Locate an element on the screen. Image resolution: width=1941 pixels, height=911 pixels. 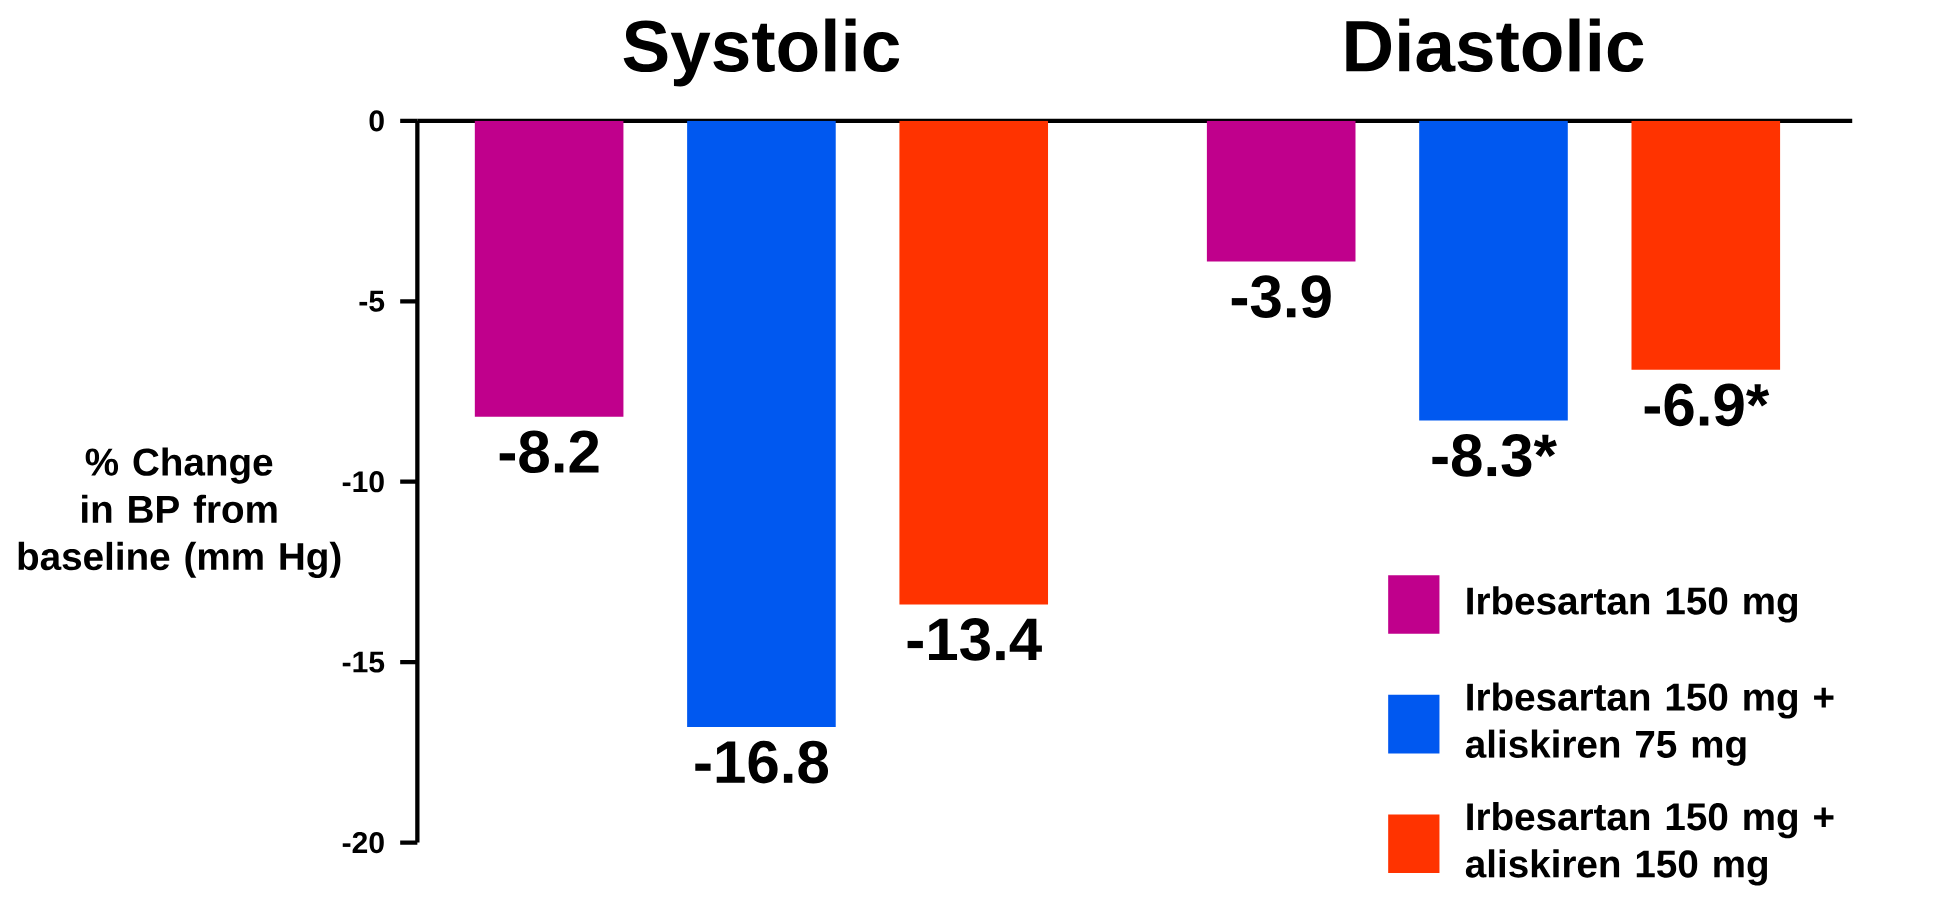
y-axis-title: % Change in BP from baseline (mm Hg) is located at coordinates (179, 513).